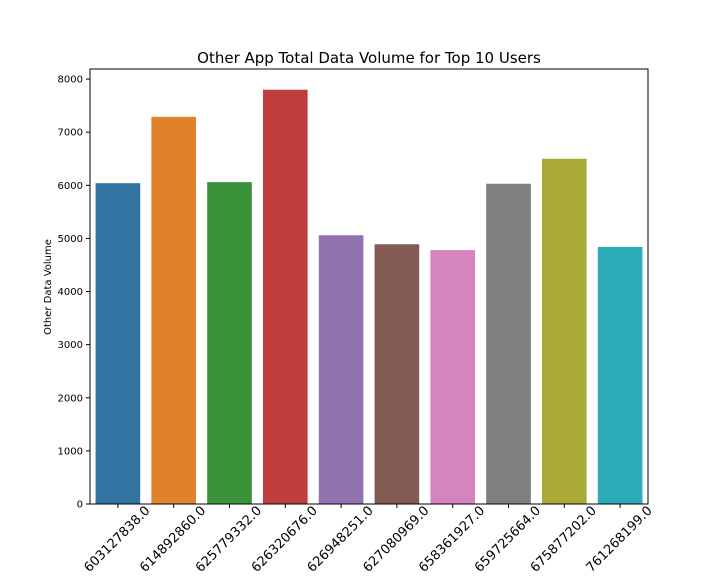 This screenshot has height=580, width=720. I want to click on bar-603127838.0, so click(118, 343).